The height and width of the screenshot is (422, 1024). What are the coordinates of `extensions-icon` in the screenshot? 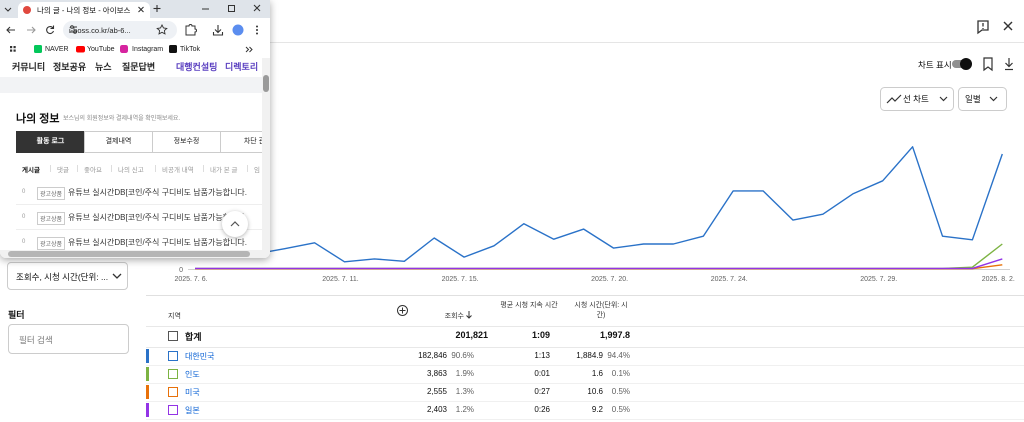 It's located at (191, 30).